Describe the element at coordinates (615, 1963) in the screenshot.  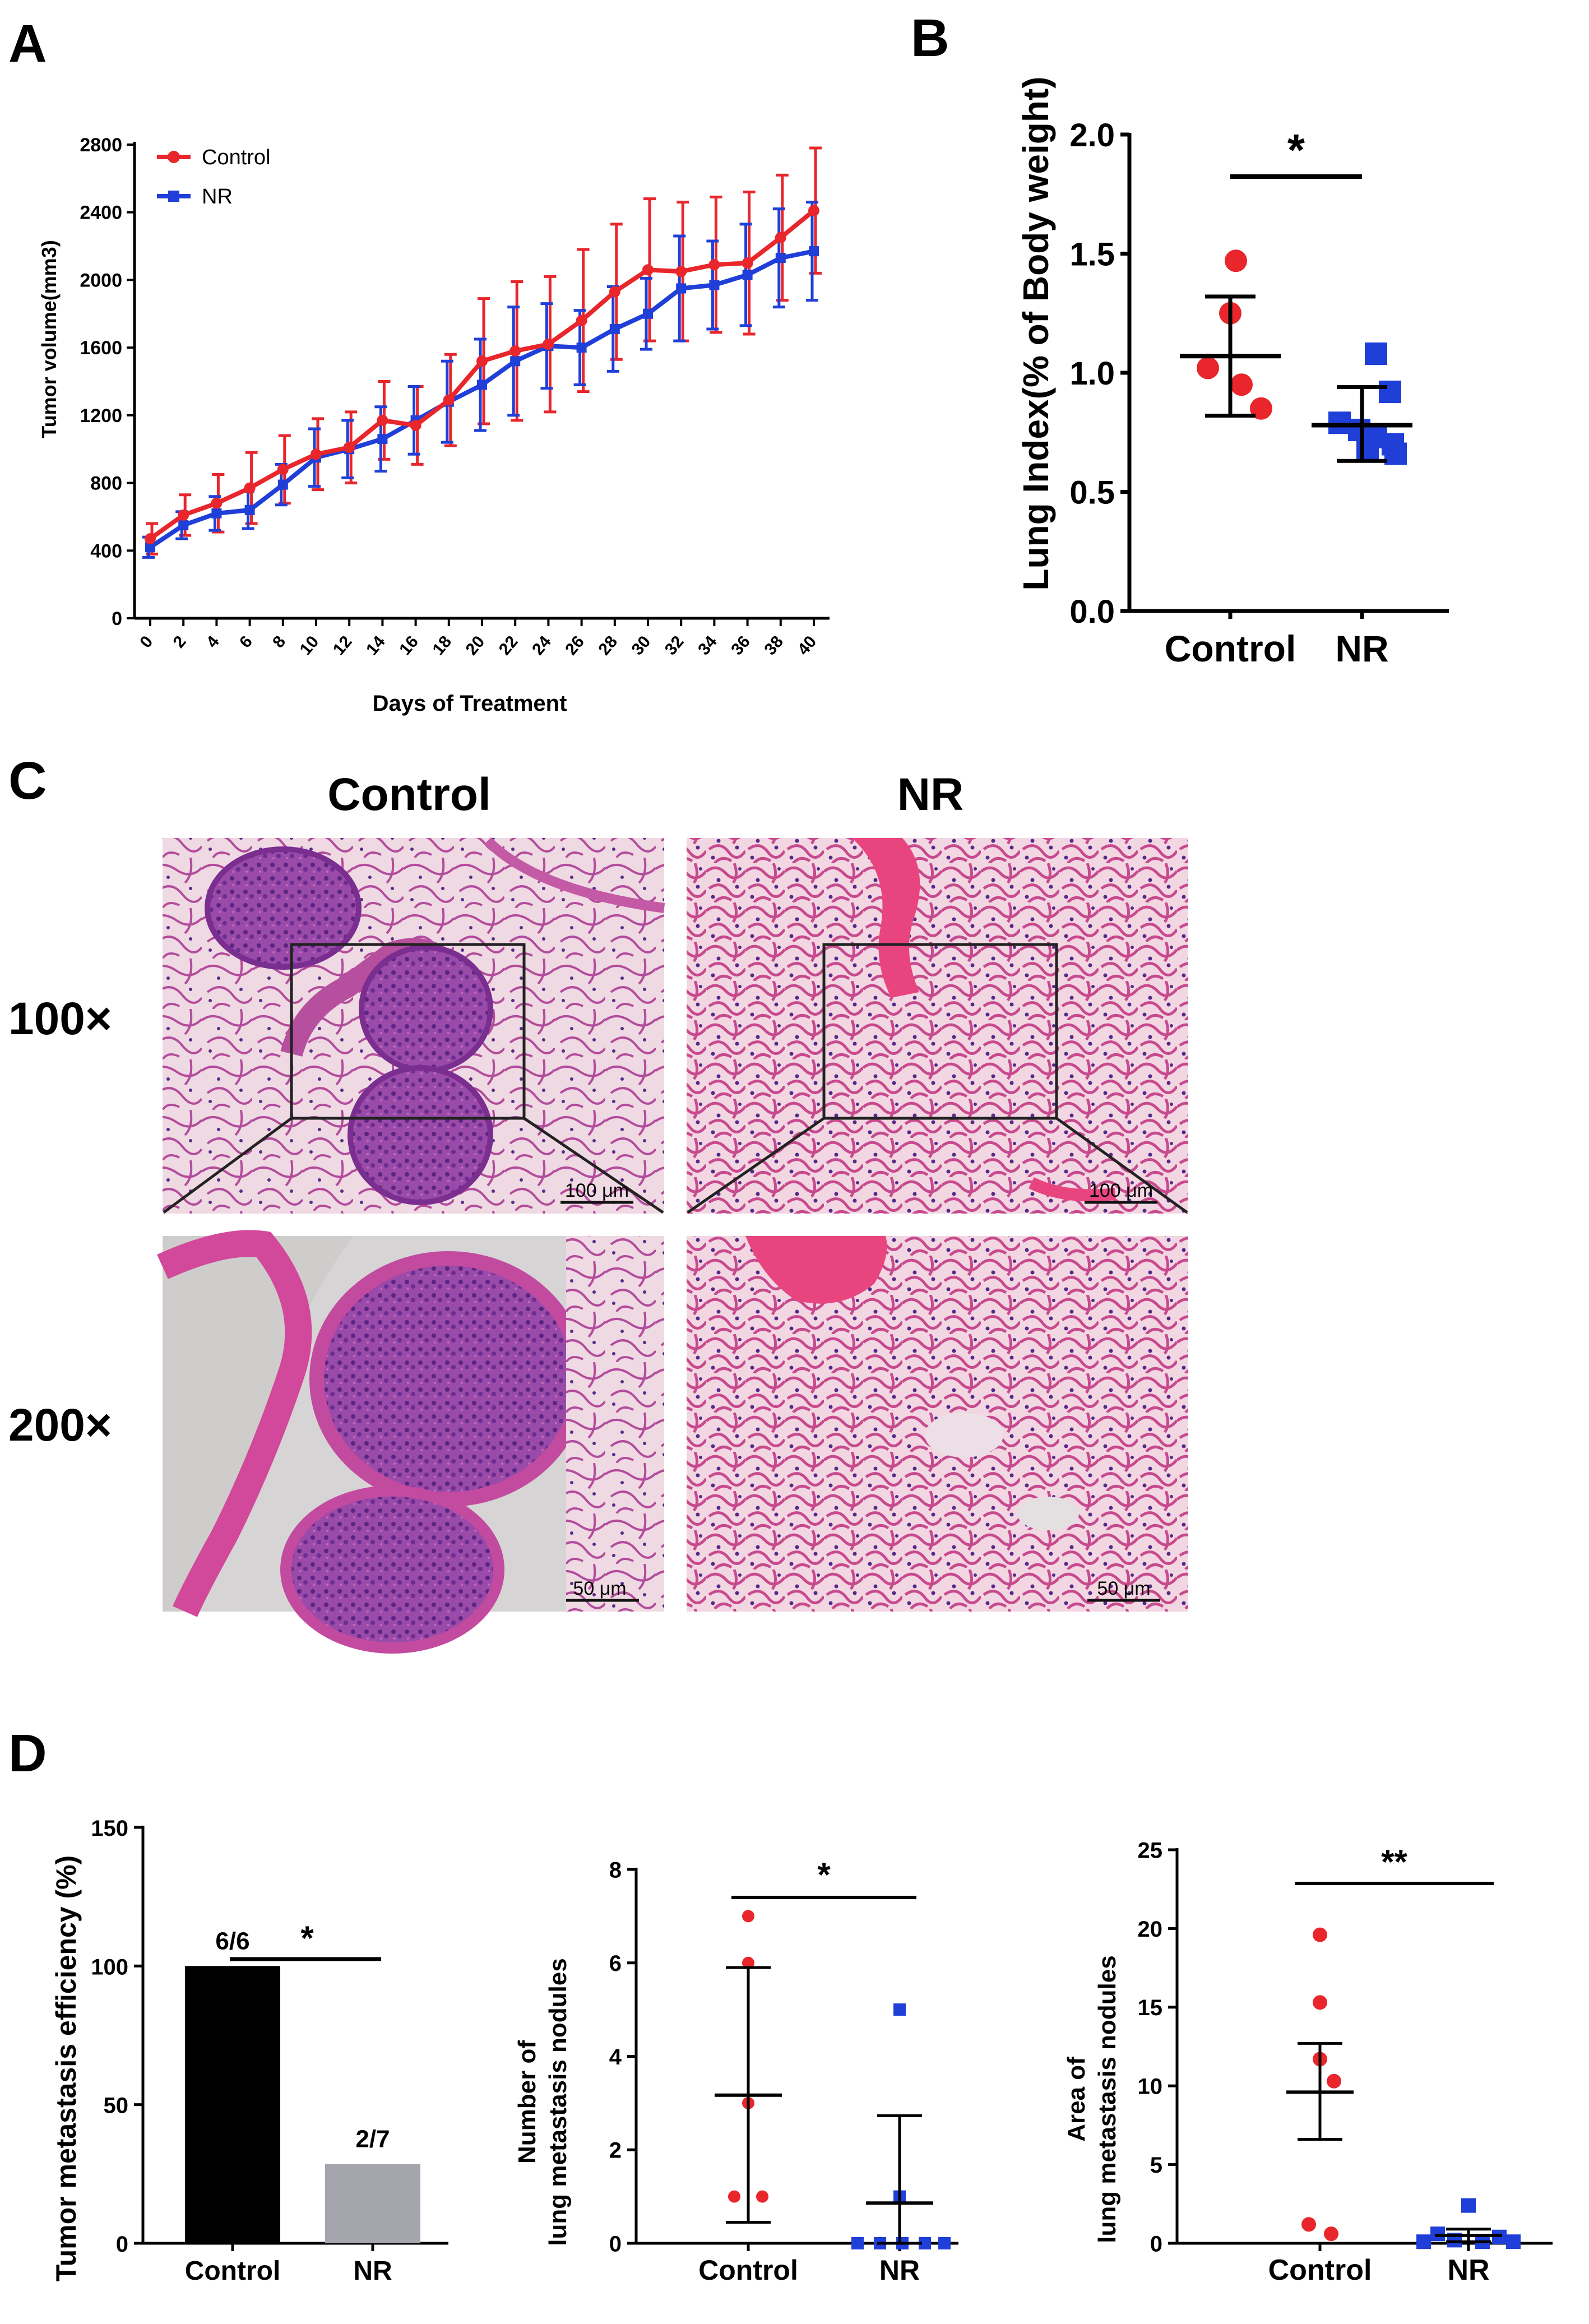
I see `y-tick-label: 6` at that location.